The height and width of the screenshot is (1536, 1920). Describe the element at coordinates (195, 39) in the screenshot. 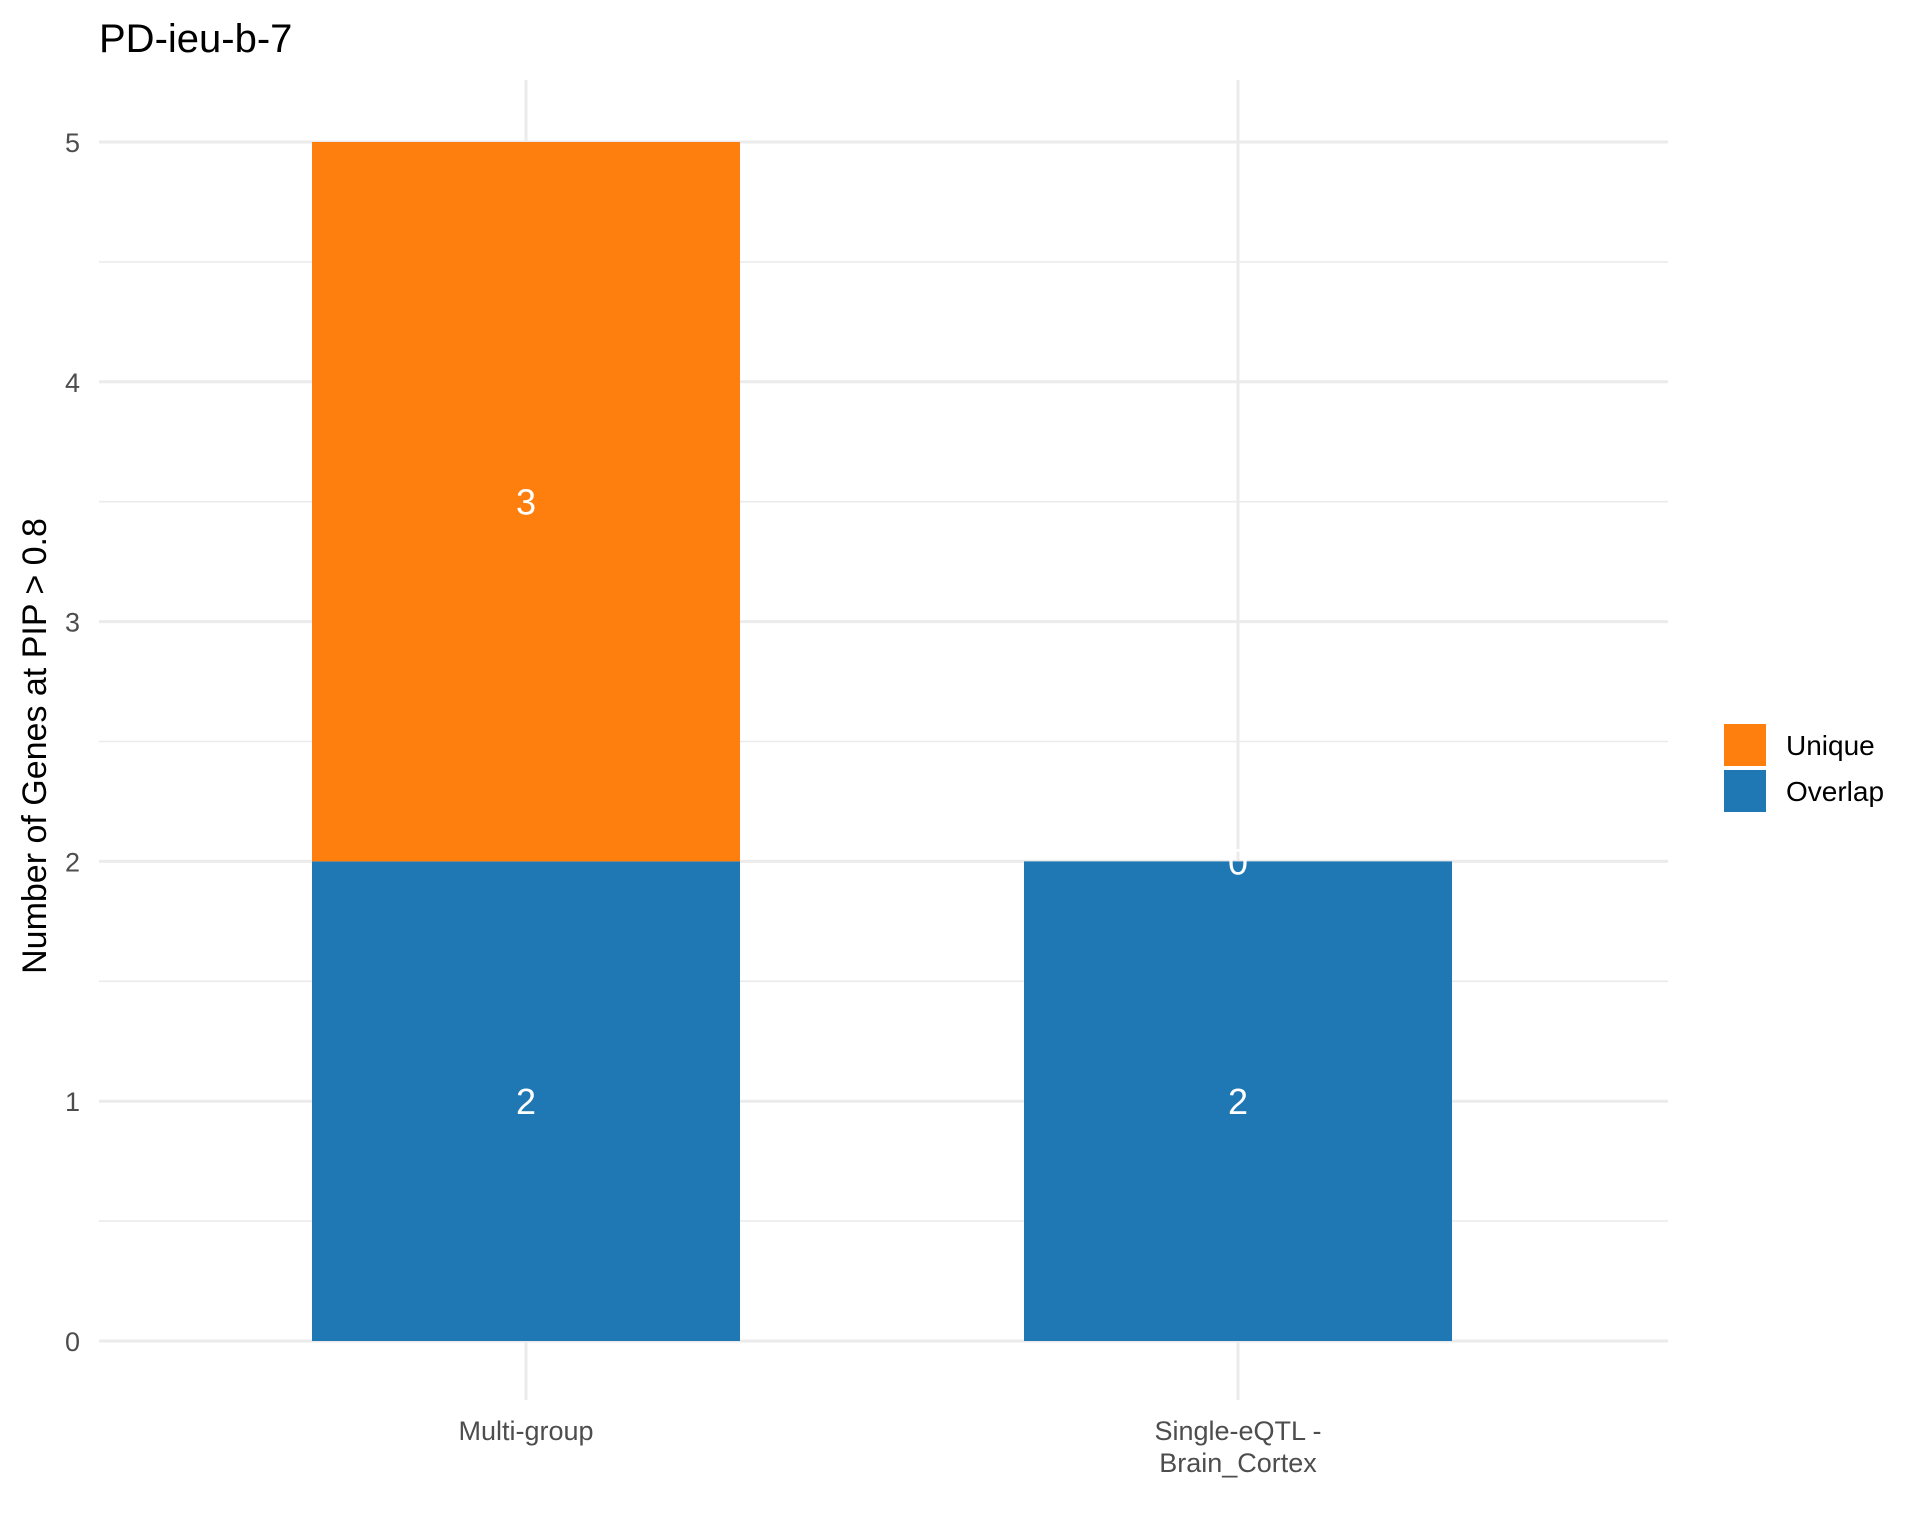

I see `chart-title: PD-ieu-b-7` at that location.